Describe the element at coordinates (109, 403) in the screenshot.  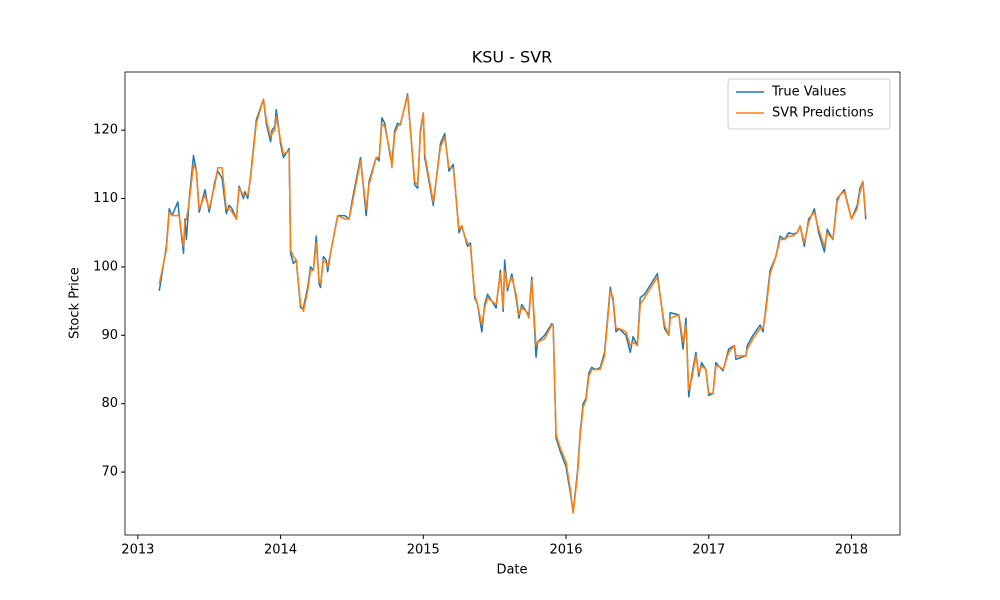
I see `y-tick-label: 80` at that location.